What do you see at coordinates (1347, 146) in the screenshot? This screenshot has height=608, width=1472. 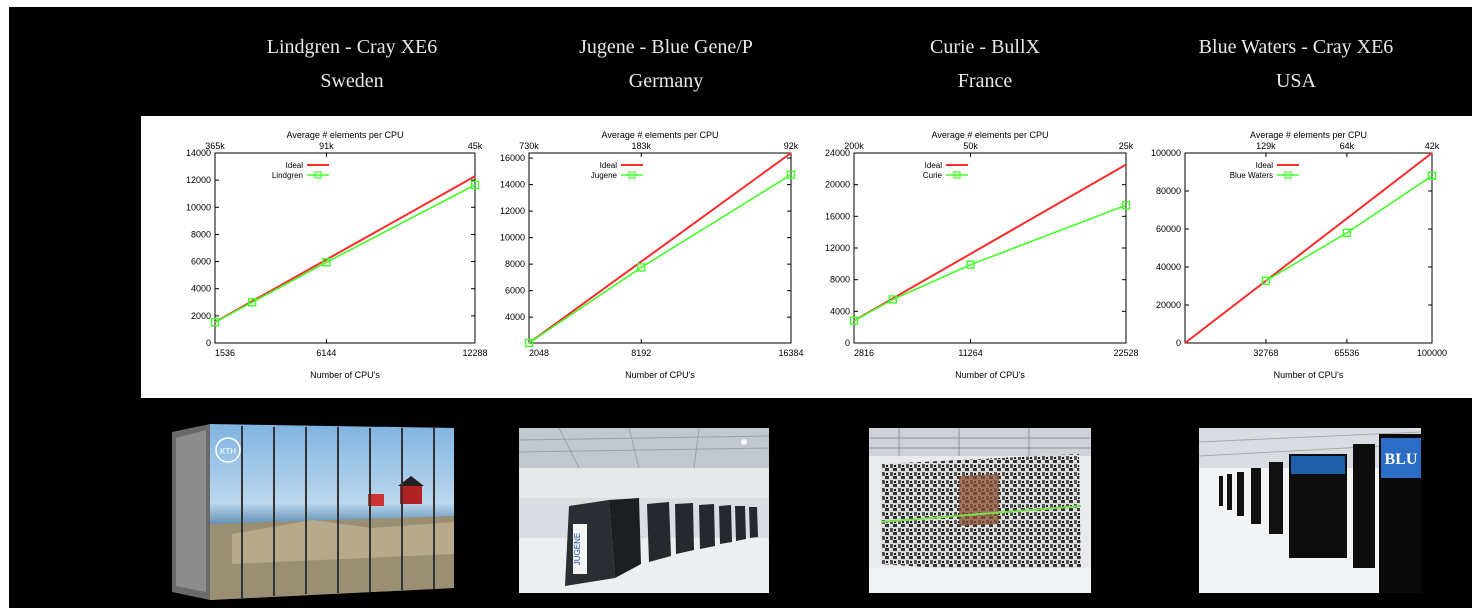 I see `top-tick-label: 64k` at bounding box center [1347, 146].